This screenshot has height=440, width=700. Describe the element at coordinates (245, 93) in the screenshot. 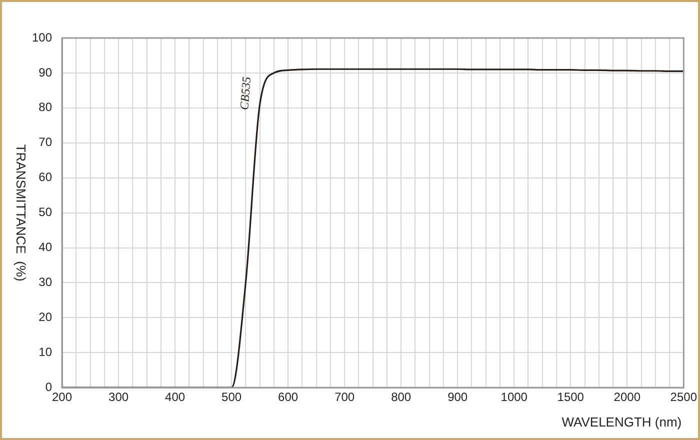

I see `text: CB535` at that location.